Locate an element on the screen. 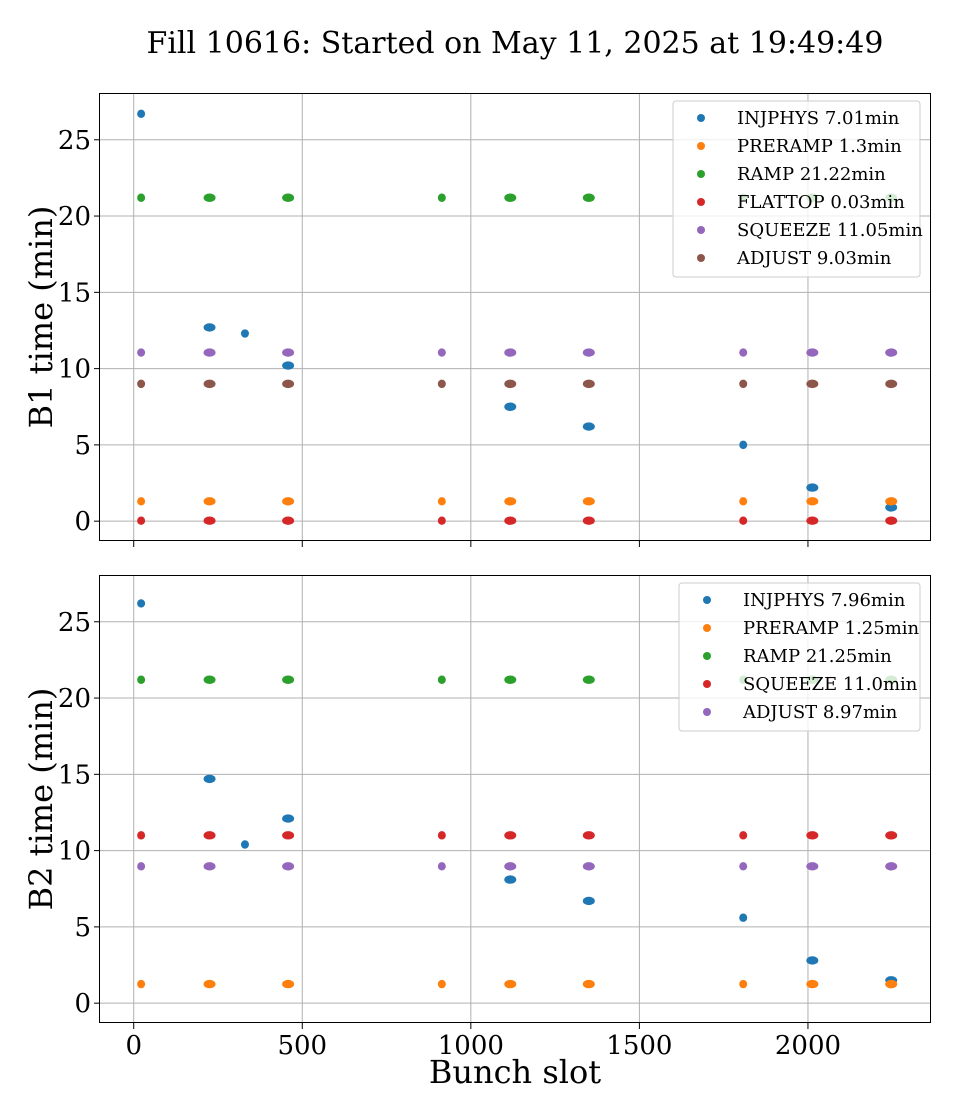  y-tick-label: 0 is located at coordinates (82, 522).